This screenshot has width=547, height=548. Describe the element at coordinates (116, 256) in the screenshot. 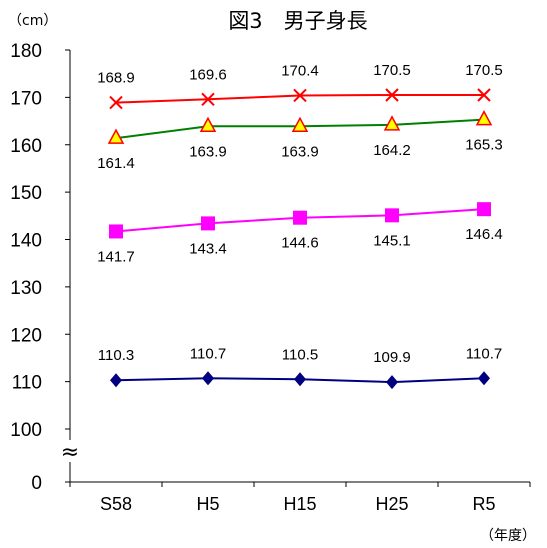

I see `data-label: 141.7` at that location.